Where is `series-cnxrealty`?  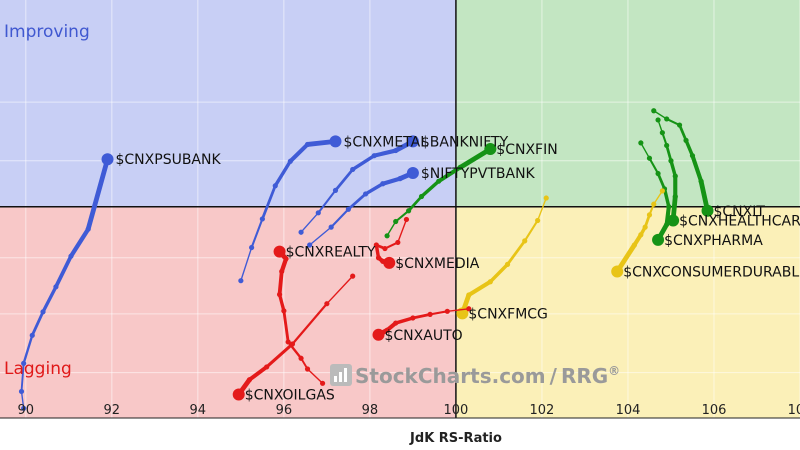 series-cnxrealty is located at coordinates (299, 315).